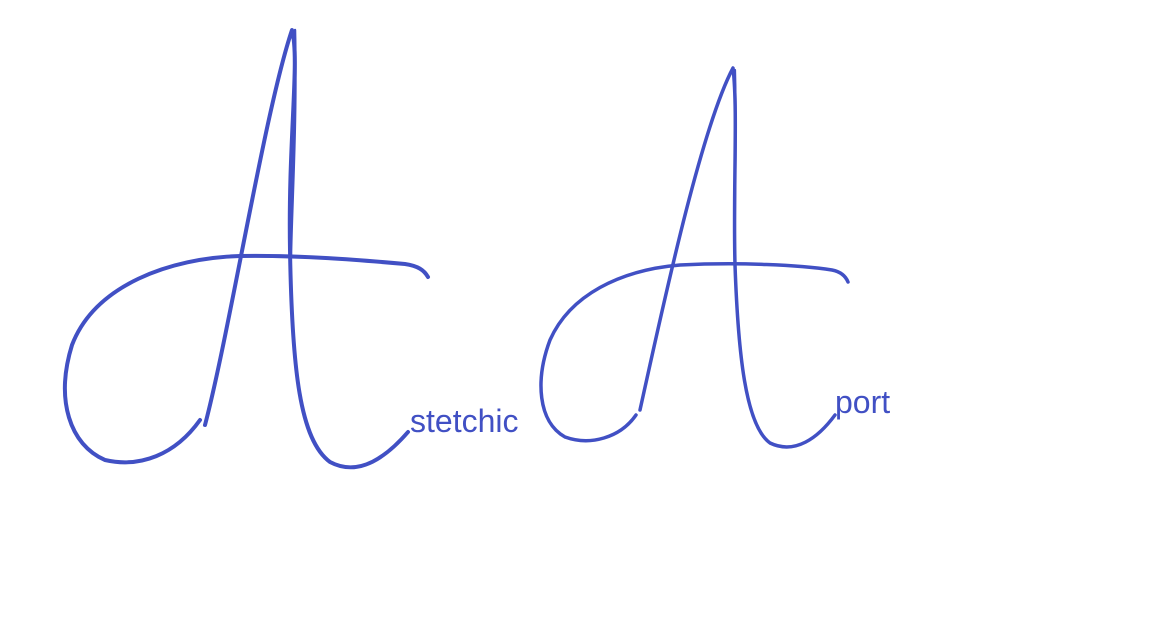  I want to click on logo-suffix-text-2: port, so click(862, 402).